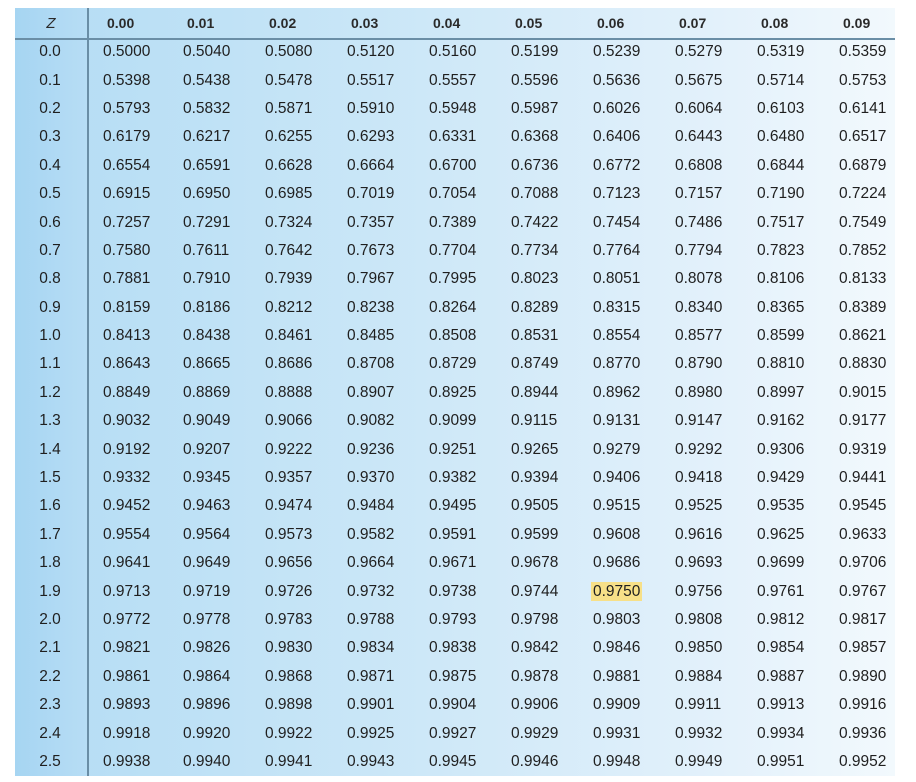 This screenshot has width=916, height=782. I want to click on probability-cell: 0.9808, so click(699, 619).